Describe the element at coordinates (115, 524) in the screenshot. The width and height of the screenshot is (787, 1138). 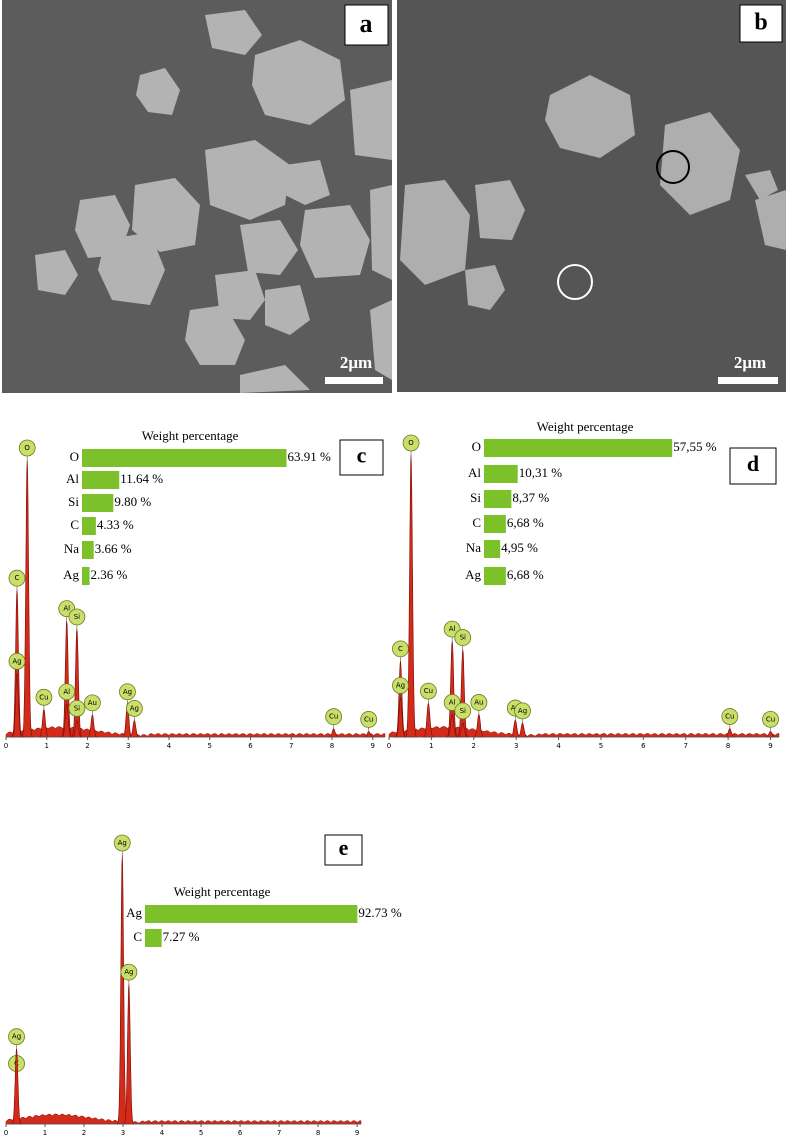
I see `value-label: 4.33 %` at that location.